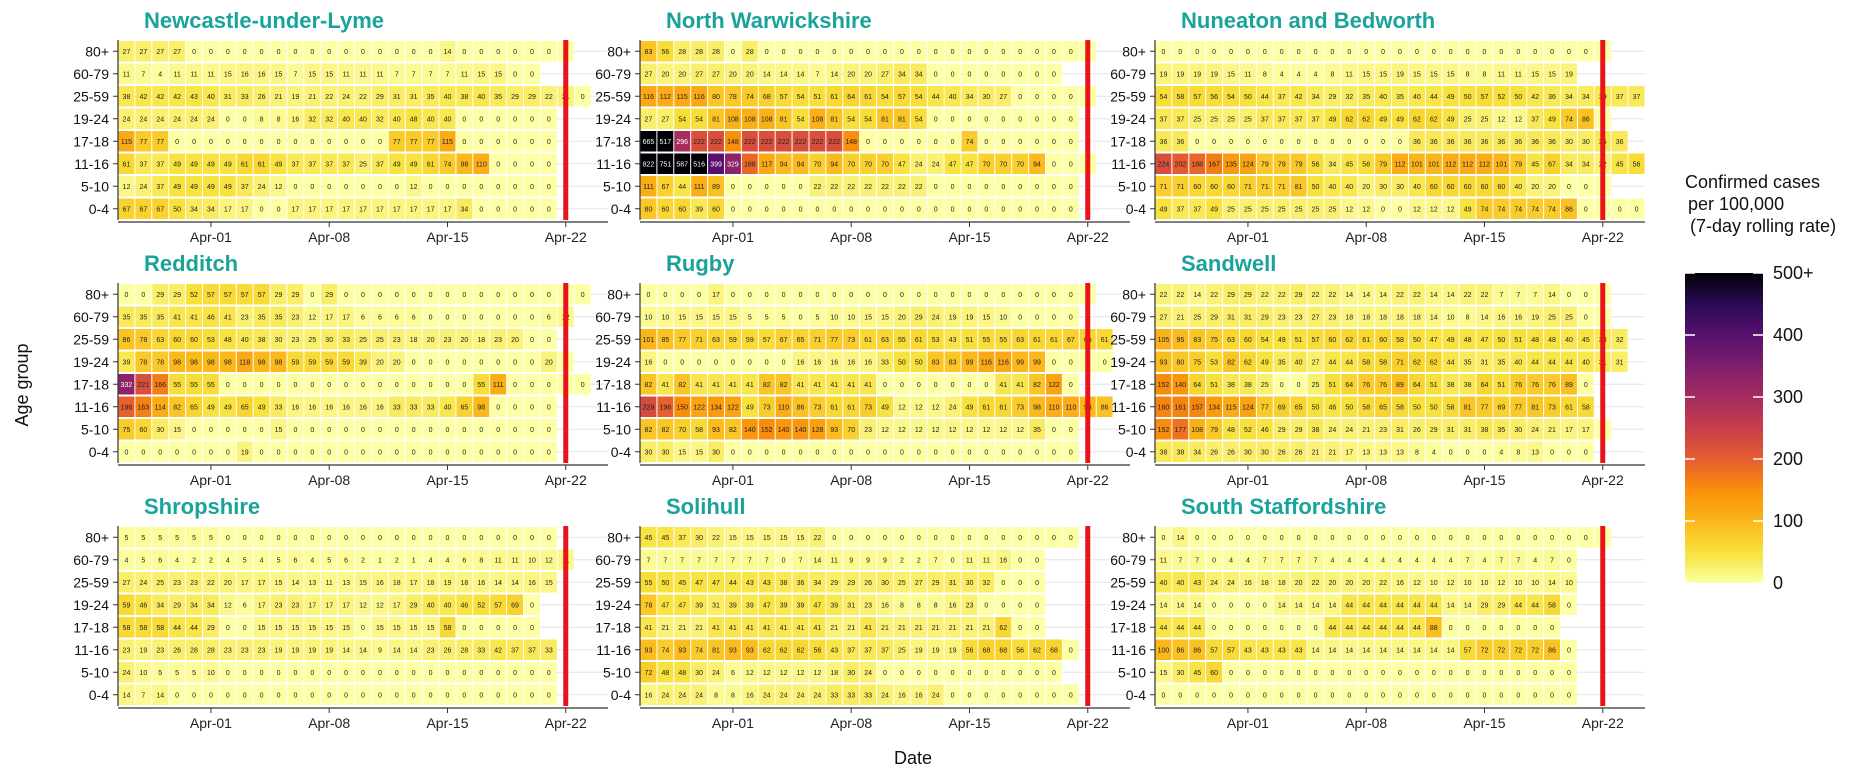 This screenshot has width=1874, height=770. Describe the element at coordinates (312, 97) in the screenshot. I see `cell-value-label: 21` at that location.